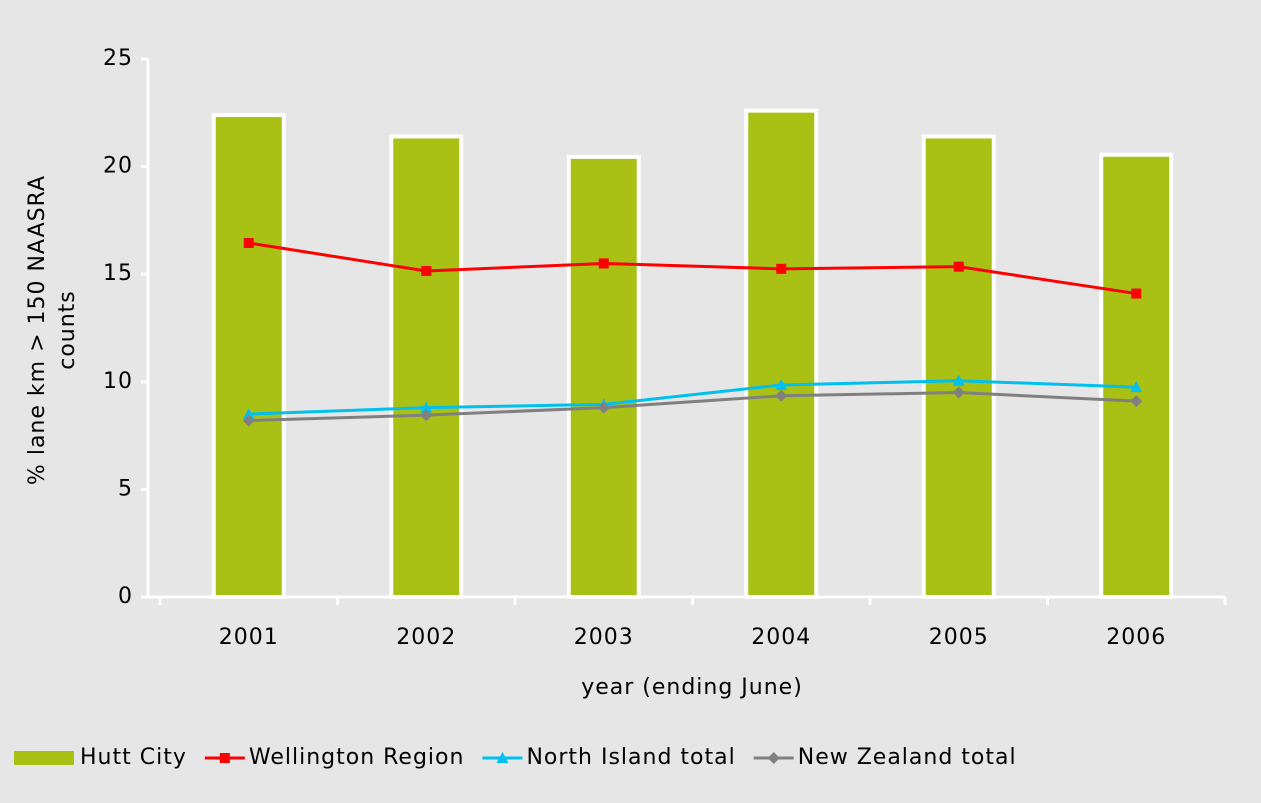 This screenshot has height=803, width=1261. I want to click on y-axis-label: % lane km > 150 NAASRA counts, so click(52, 330).